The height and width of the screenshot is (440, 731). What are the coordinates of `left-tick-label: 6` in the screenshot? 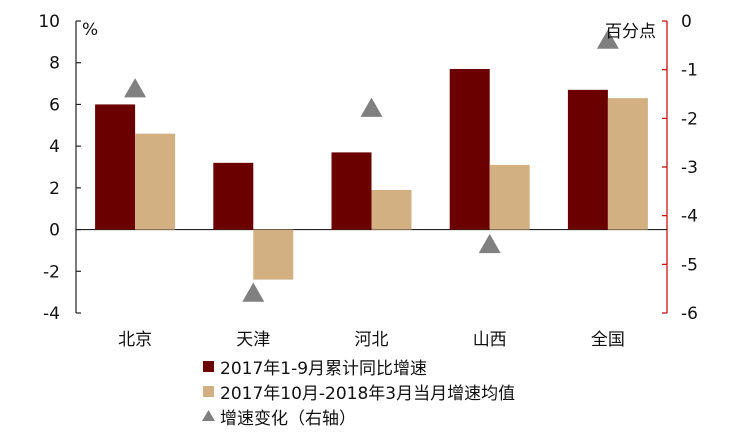 It's located at (54, 105).